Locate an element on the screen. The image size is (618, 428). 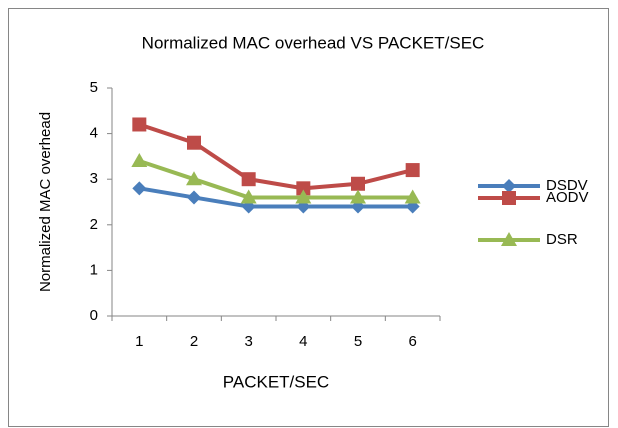
x-axis-label: PACKET/SEC is located at coordinates (276, 381).